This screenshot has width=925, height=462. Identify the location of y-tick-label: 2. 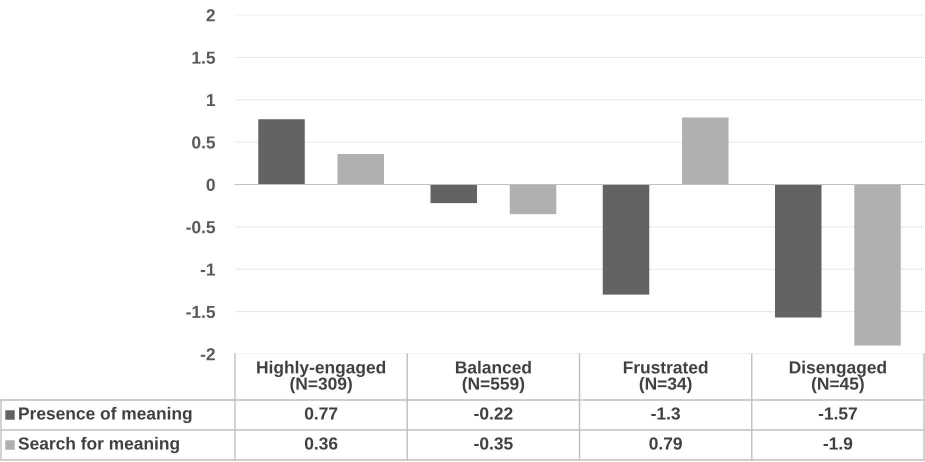
(210, 15).